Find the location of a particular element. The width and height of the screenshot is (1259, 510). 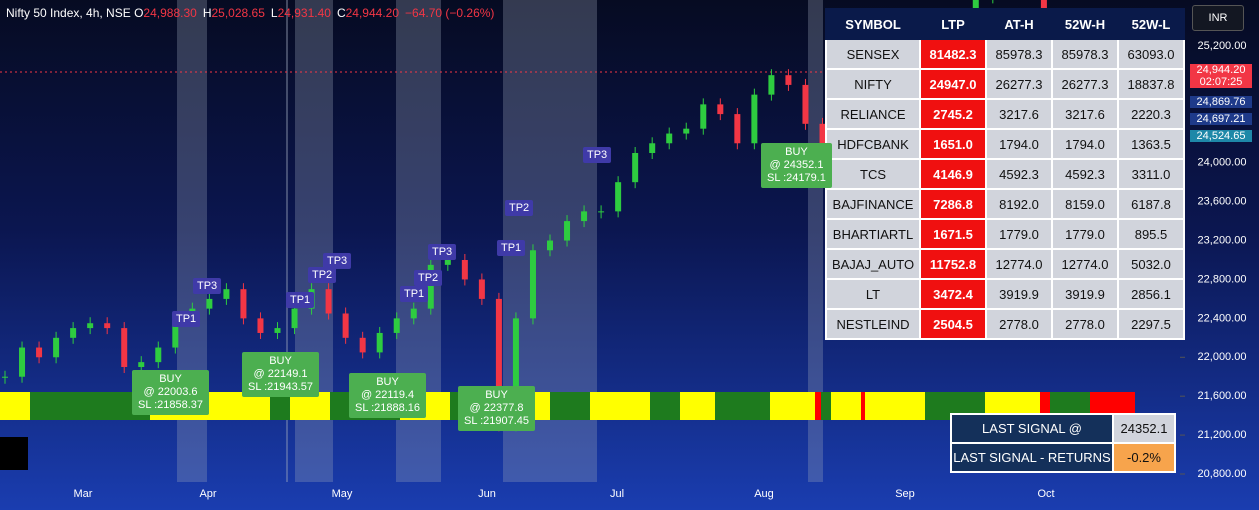

table-row: BAJFINANCE 7286.8 8192.0 8159.0 6187.8 is located at coordinates (1005, 204).